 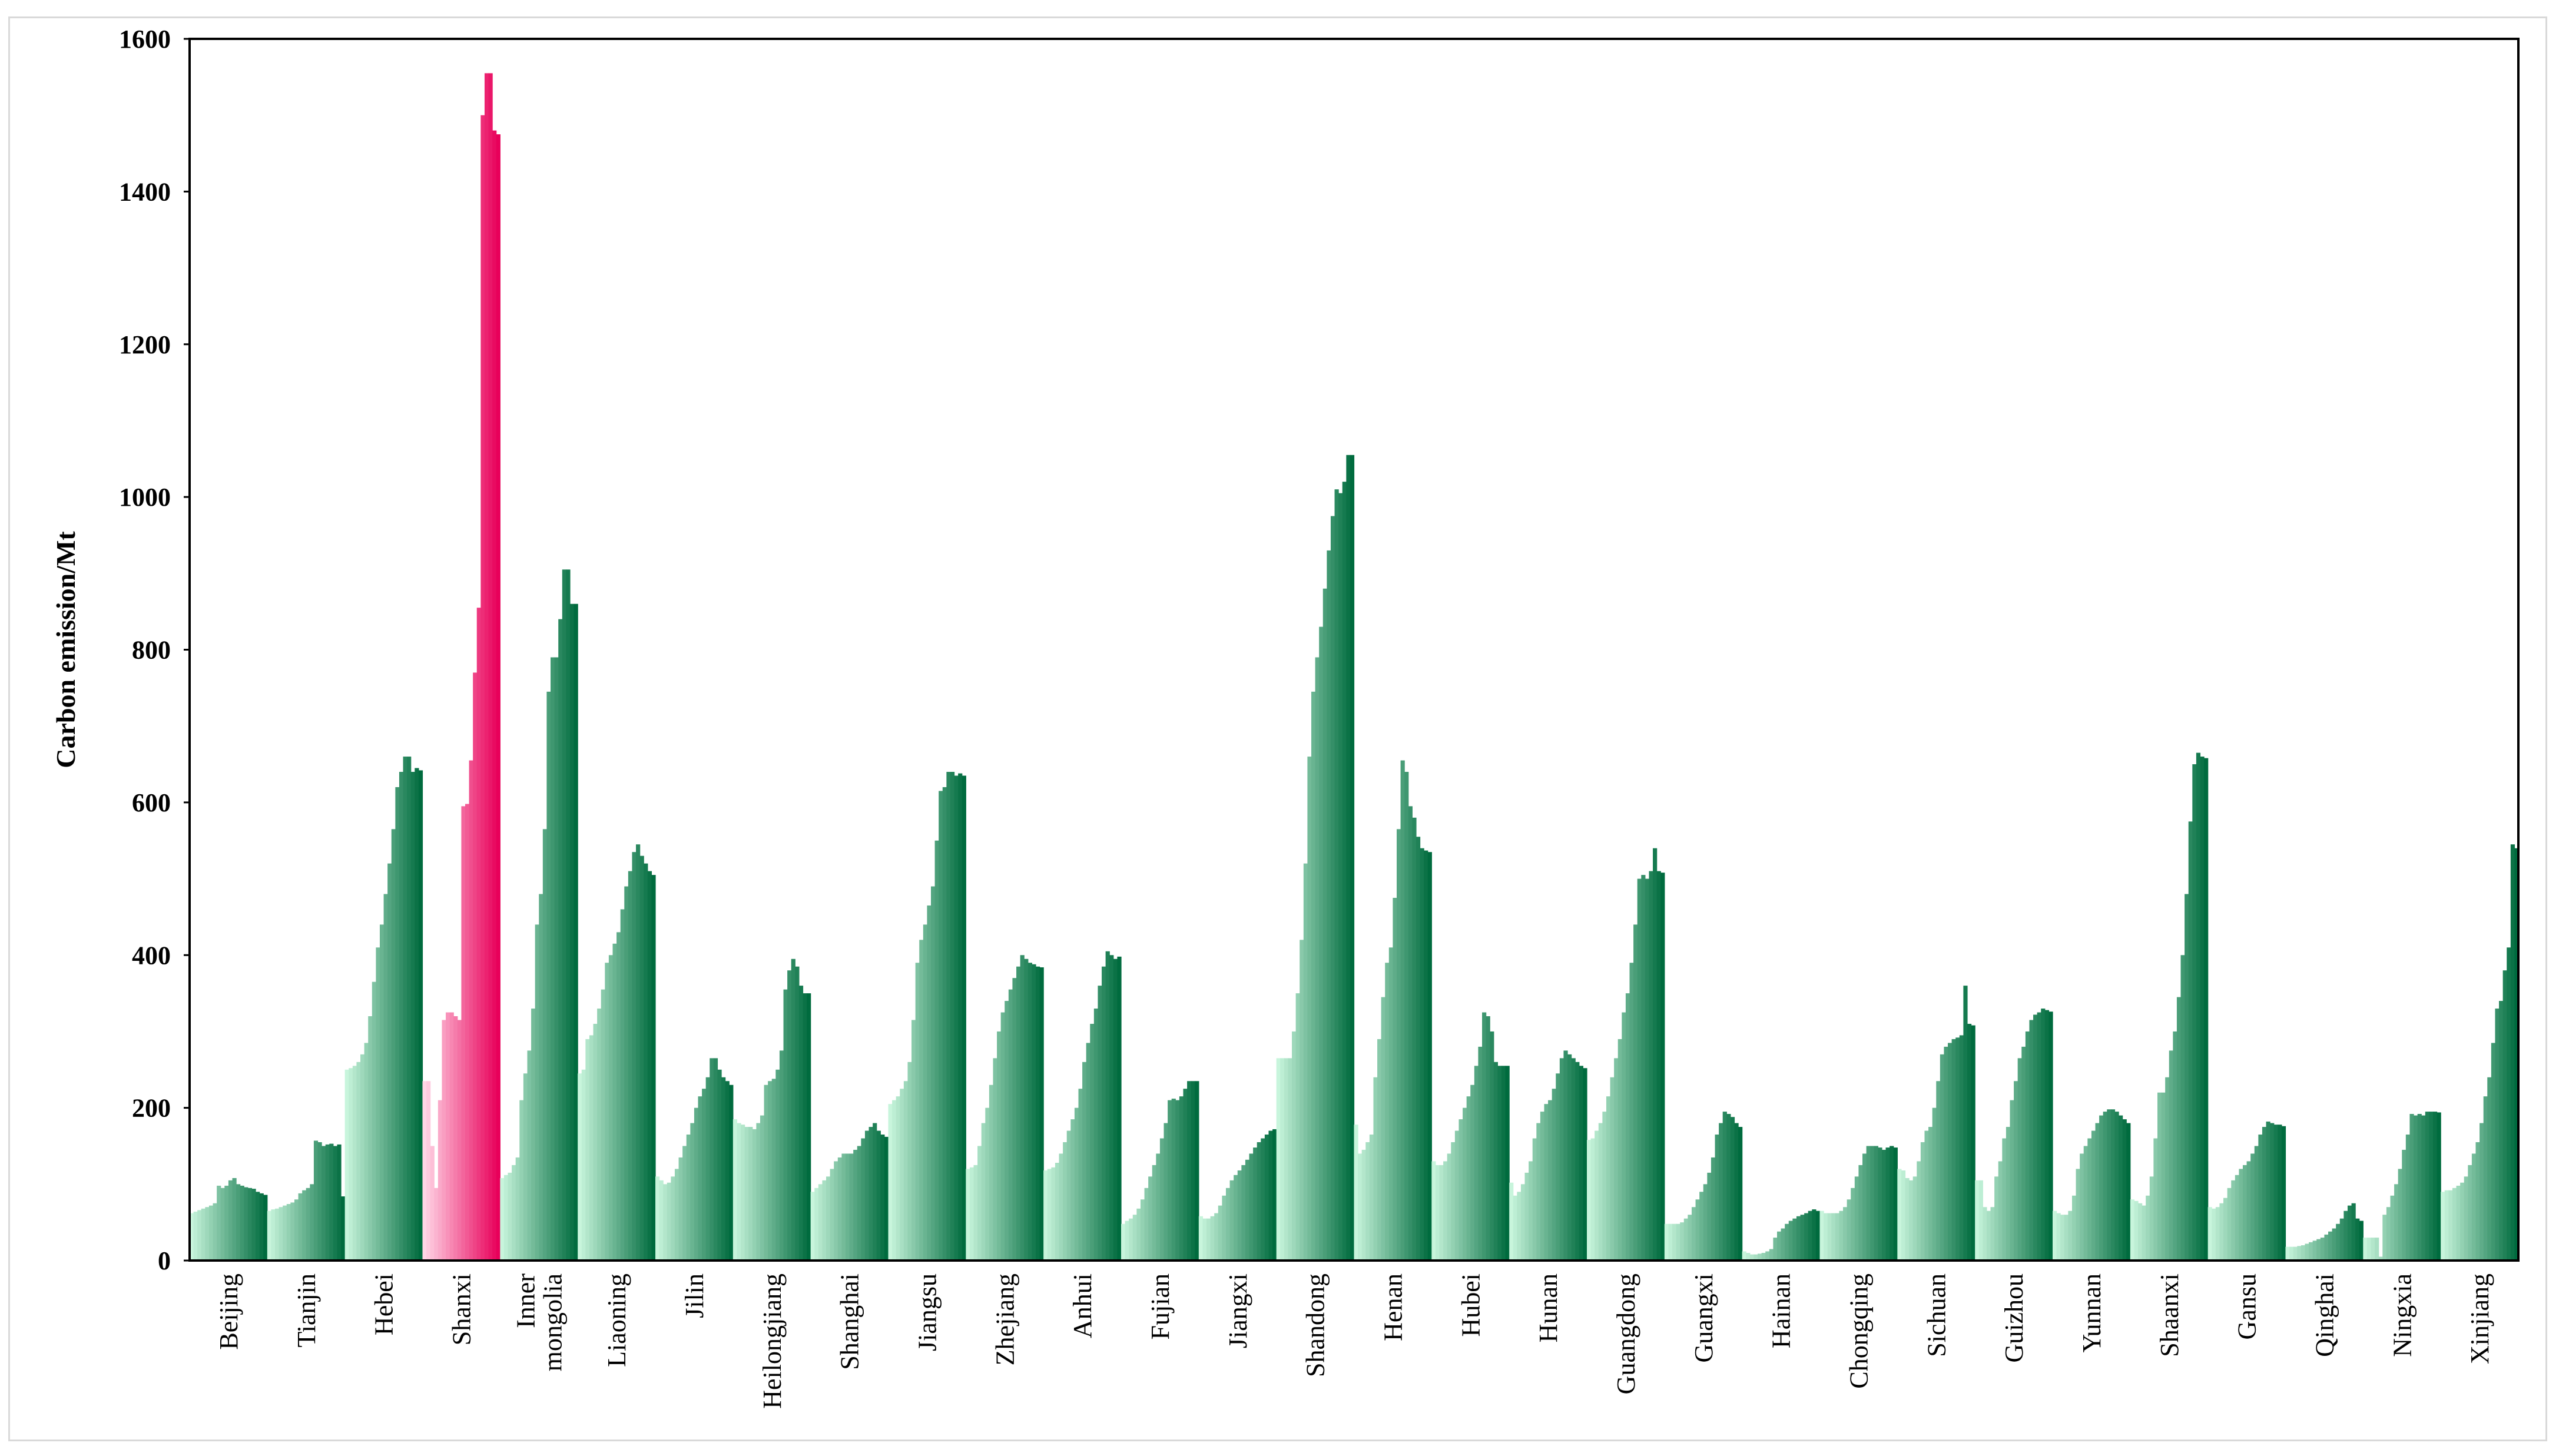 What do you see at coordinates (1781, 1311) in the screenshot?
I see `x-label-hainan: Hainan` at bounding box center [1781, 1311].